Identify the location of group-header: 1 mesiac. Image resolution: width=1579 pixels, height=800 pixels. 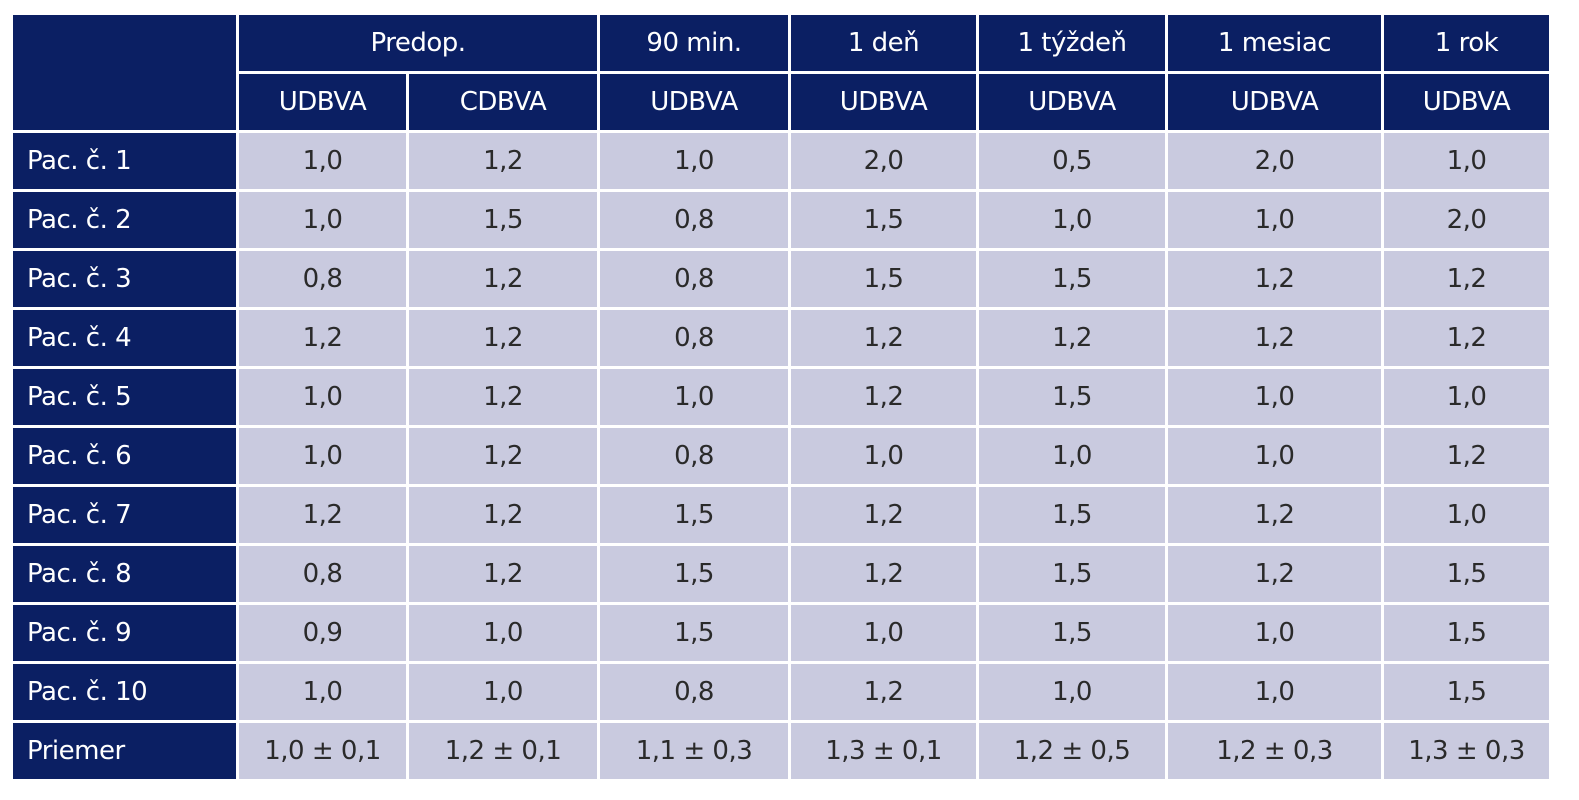
(1274, 43).